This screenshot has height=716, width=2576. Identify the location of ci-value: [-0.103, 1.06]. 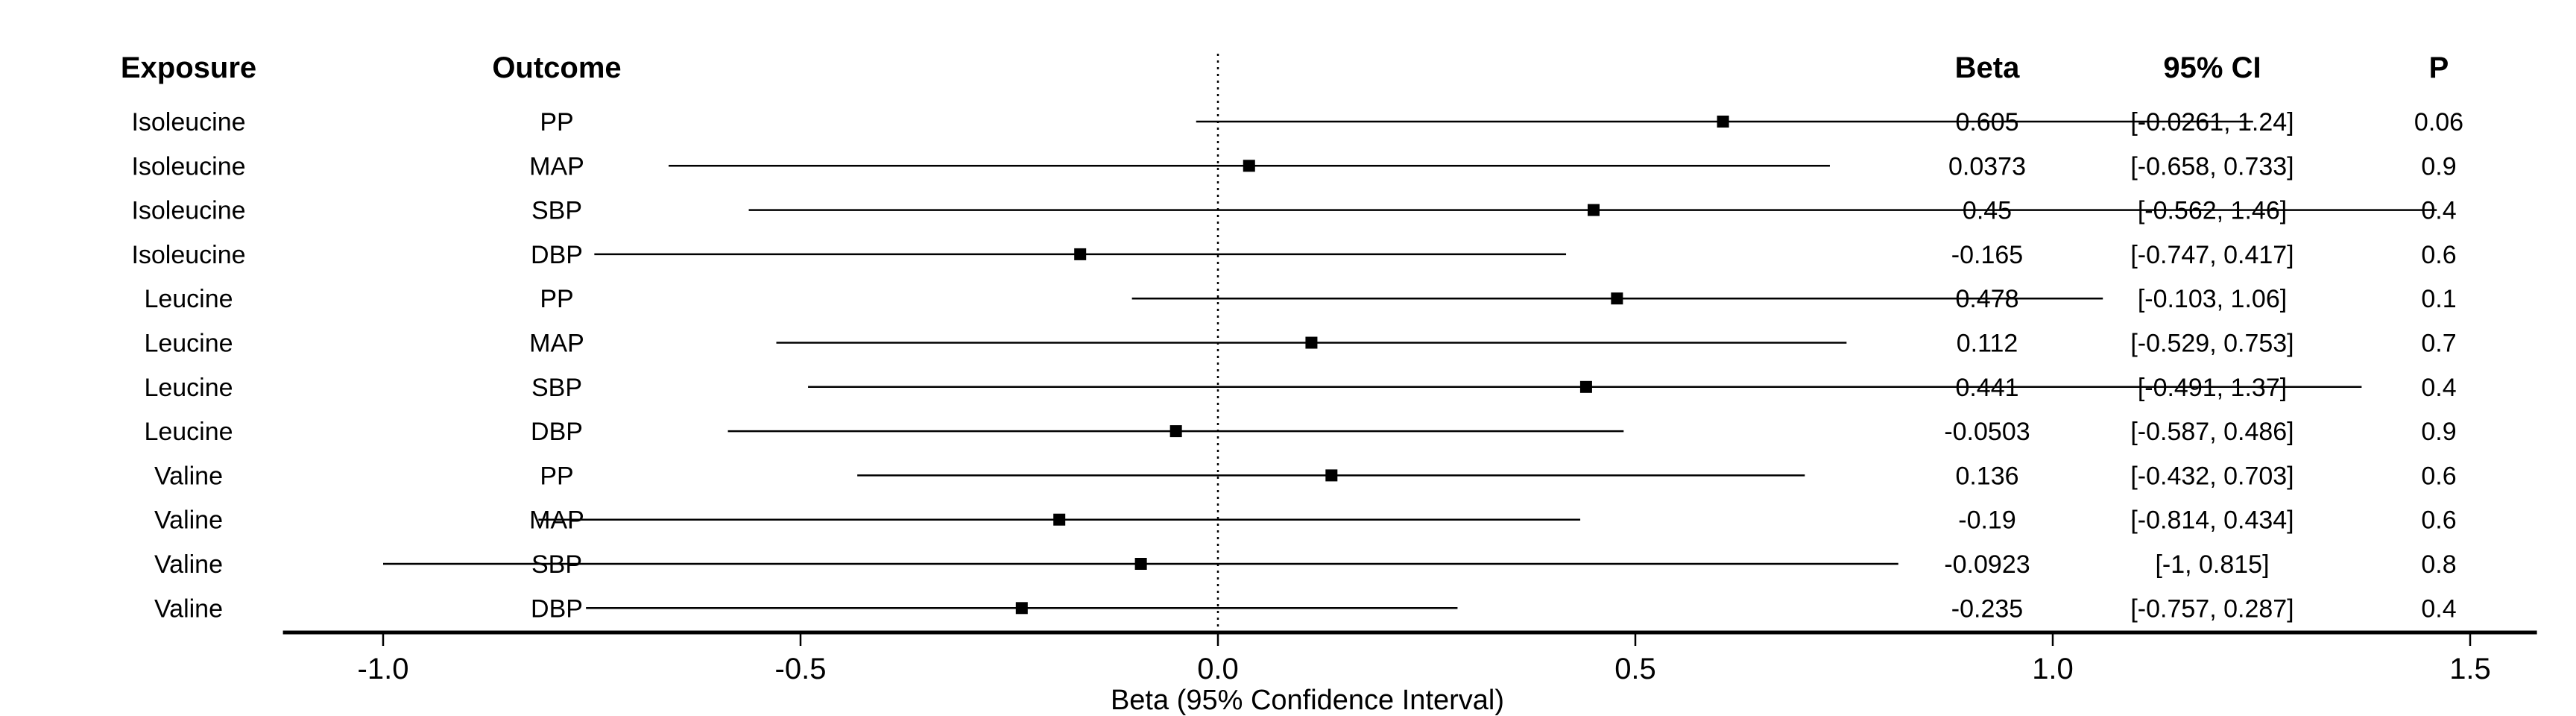
(2212, 299).